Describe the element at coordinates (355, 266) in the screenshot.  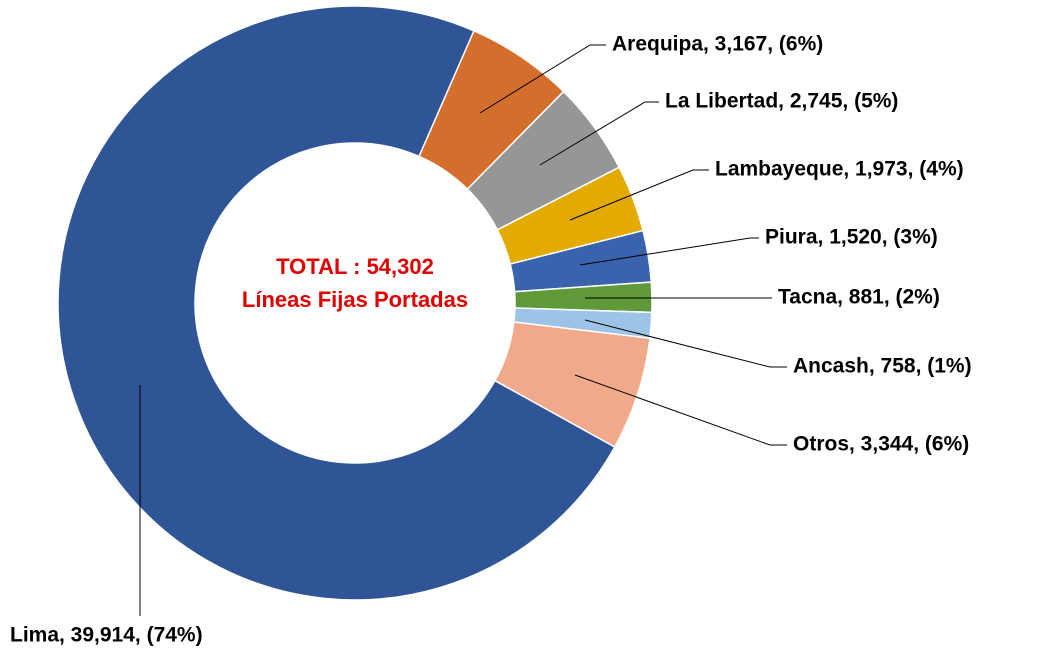
I see `center-total: TOTAL : 54,302` at that location.